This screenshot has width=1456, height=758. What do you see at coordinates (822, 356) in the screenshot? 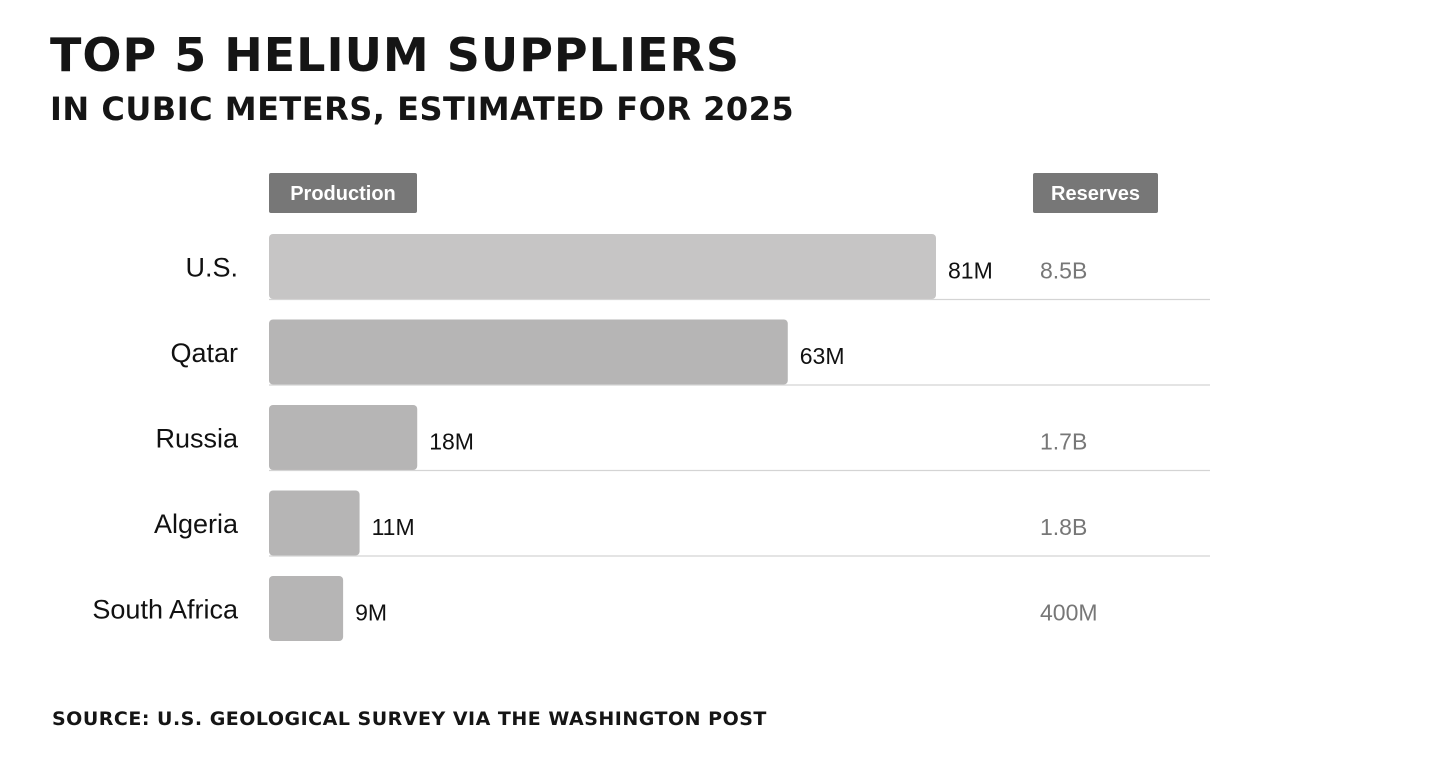
I see `production-value-label: 63M` at bounding box center [822, 356].